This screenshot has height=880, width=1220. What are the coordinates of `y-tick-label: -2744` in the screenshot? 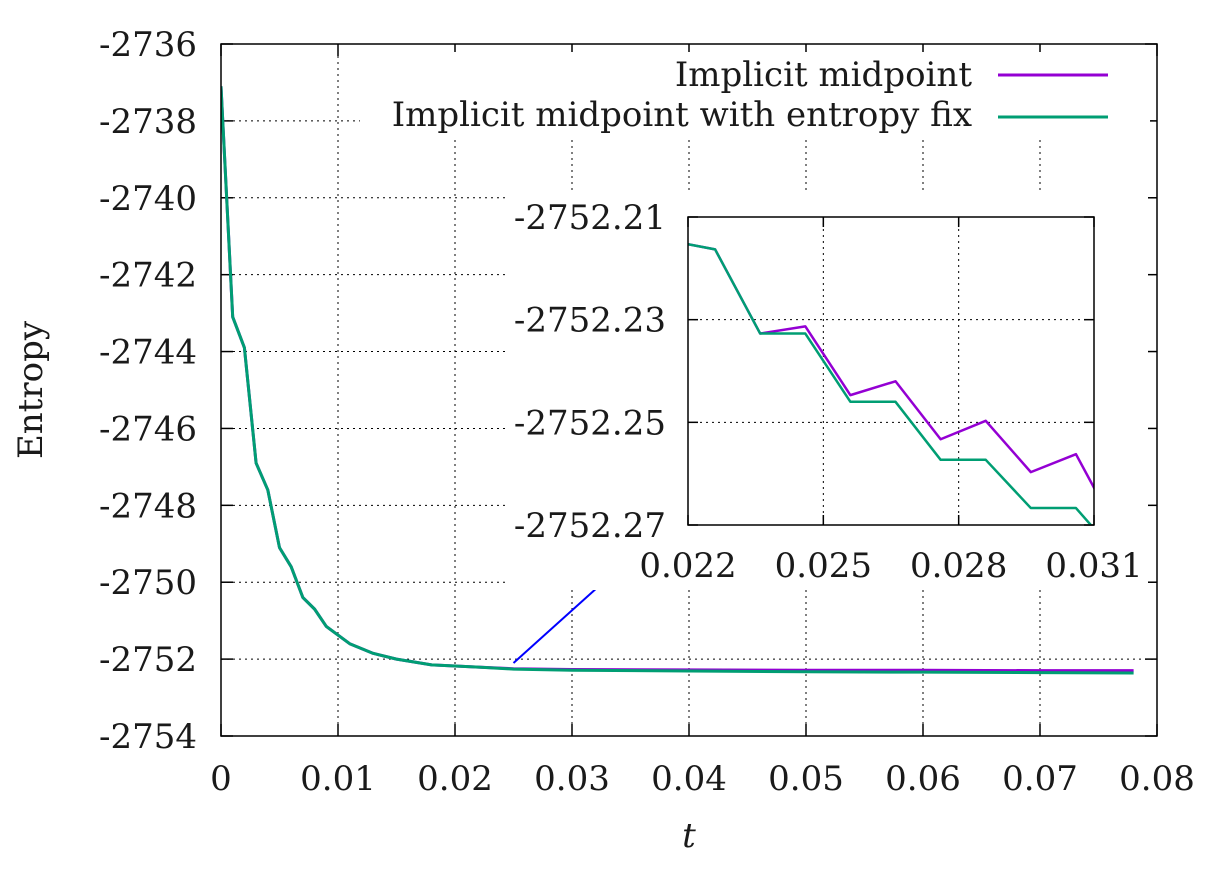 It's located at (148, 353).